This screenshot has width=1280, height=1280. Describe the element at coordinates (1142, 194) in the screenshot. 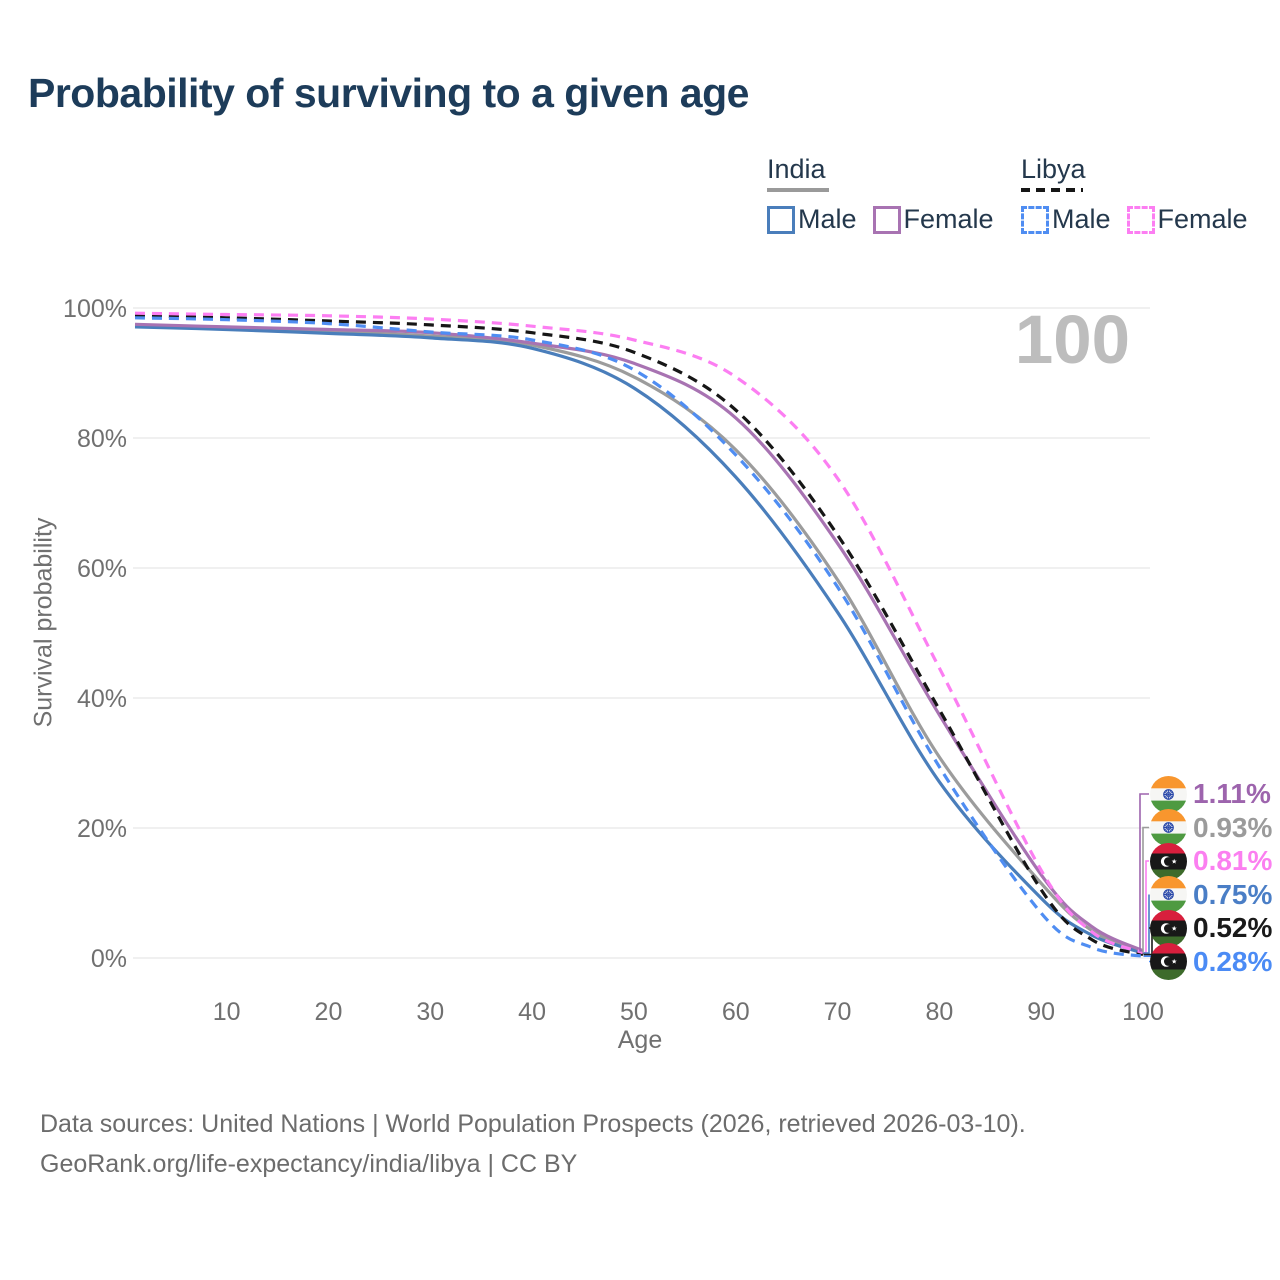

I see `legend-group-libya: Libya Male Female` at that location.